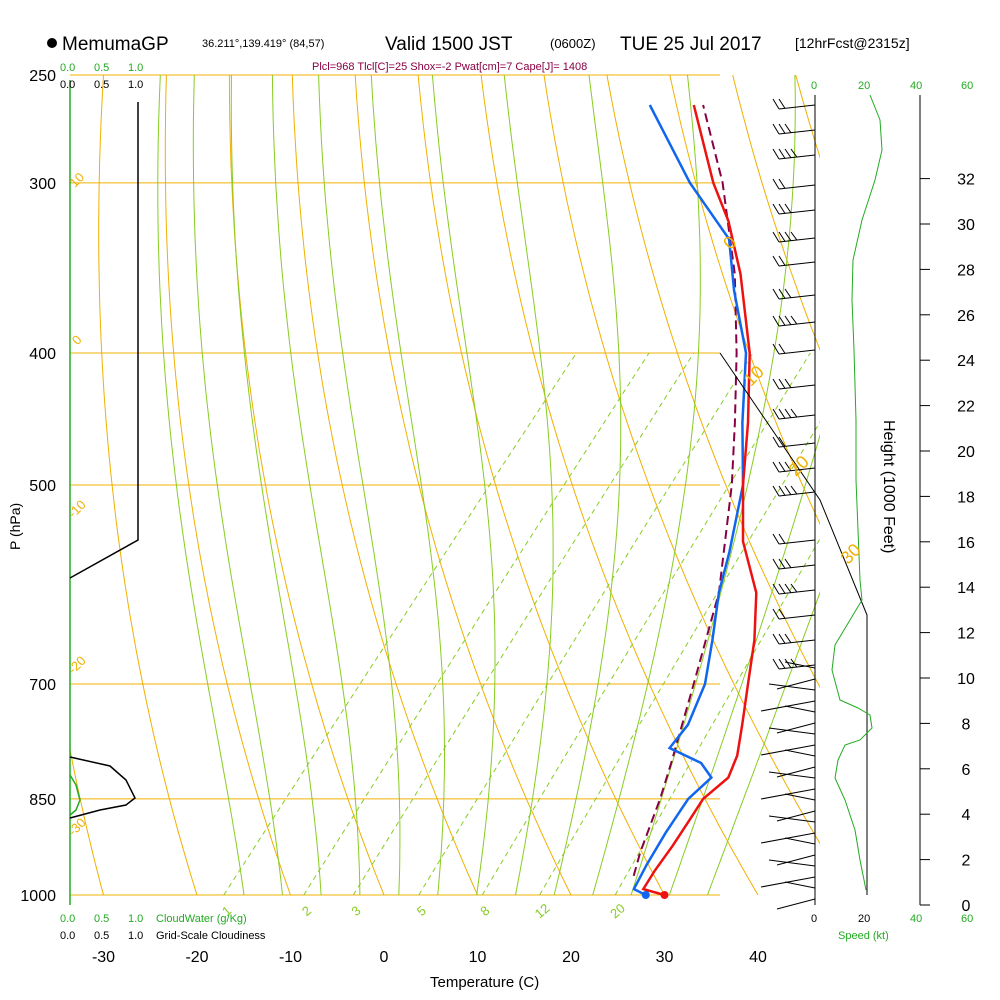  Describe the element at coordinates (42, 184) in the screenshot. I see `pressure-tick-label: 300` at that location.